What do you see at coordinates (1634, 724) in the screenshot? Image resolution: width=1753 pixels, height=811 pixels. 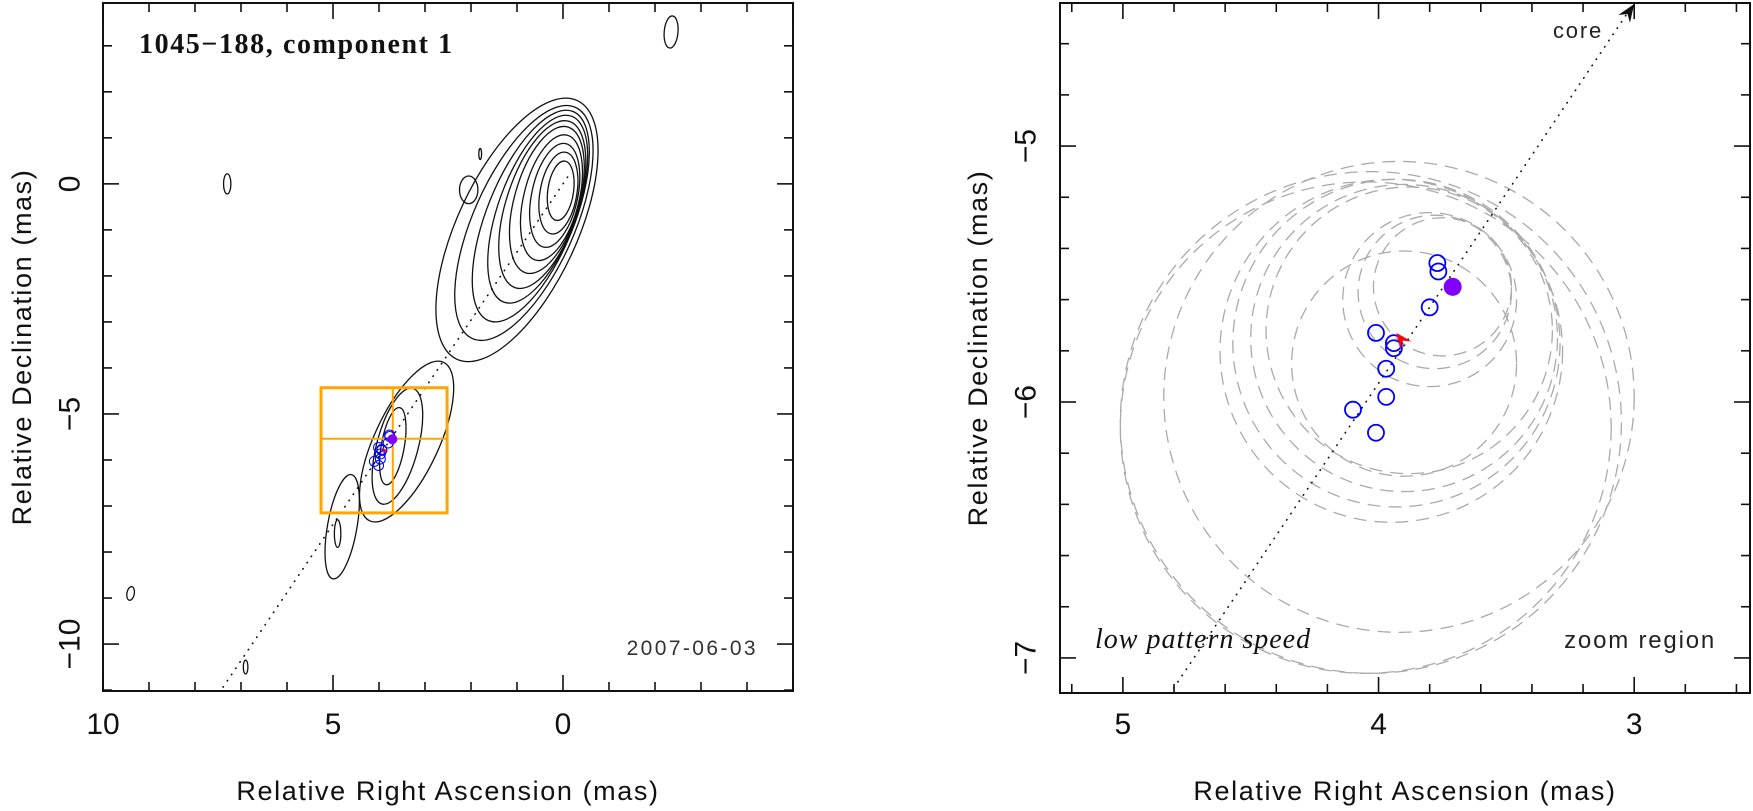 I see `x-tick-label: 3` at bounding box center [1634, 724].